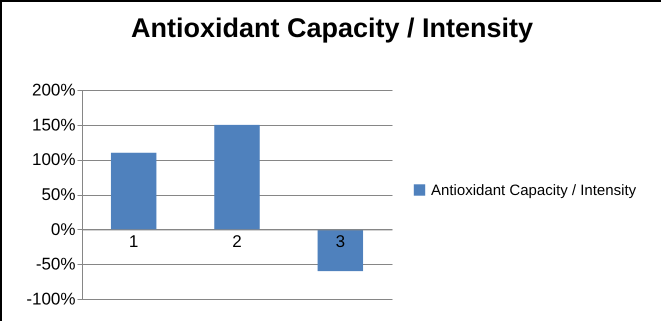  Describe the element at coordinates (58, 194) in the screenshot. I see `y-tick-label: 50%` at that location.